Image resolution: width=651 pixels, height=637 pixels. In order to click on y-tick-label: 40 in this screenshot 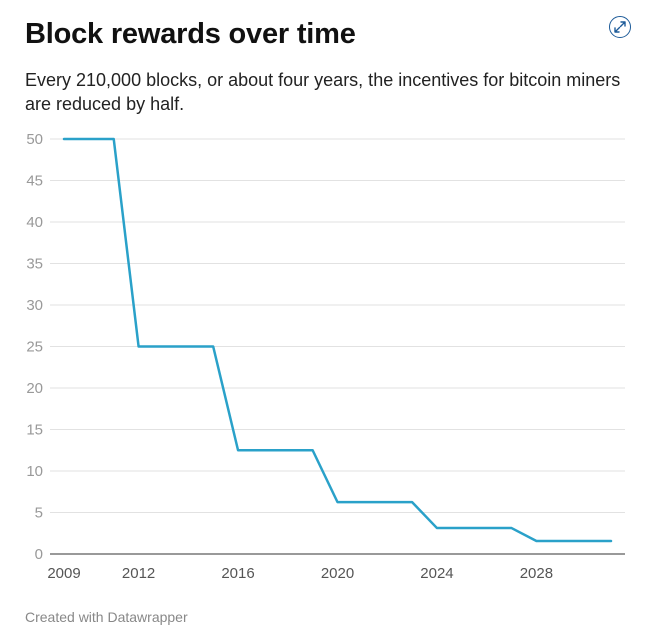, I will do `click(34, 222)`.